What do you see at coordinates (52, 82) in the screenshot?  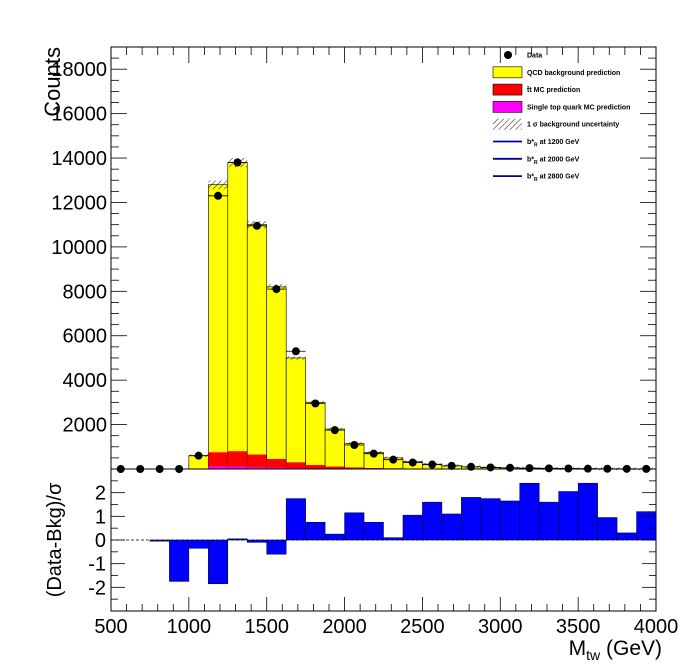 I see `y-axis-title: Counts` at bounding box center [52, 82].